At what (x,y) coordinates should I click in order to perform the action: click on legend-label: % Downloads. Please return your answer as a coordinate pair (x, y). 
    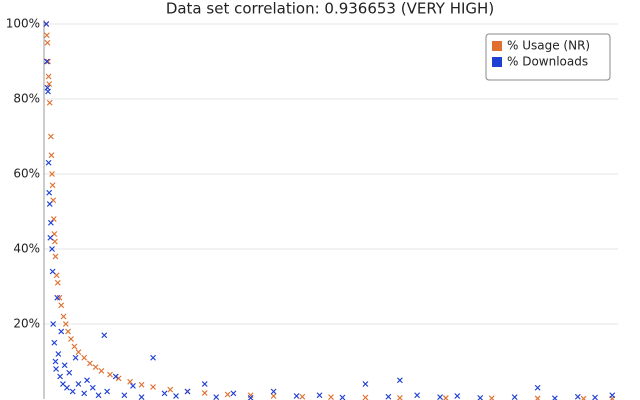
    Looking at the image, I should click on (547, 62).